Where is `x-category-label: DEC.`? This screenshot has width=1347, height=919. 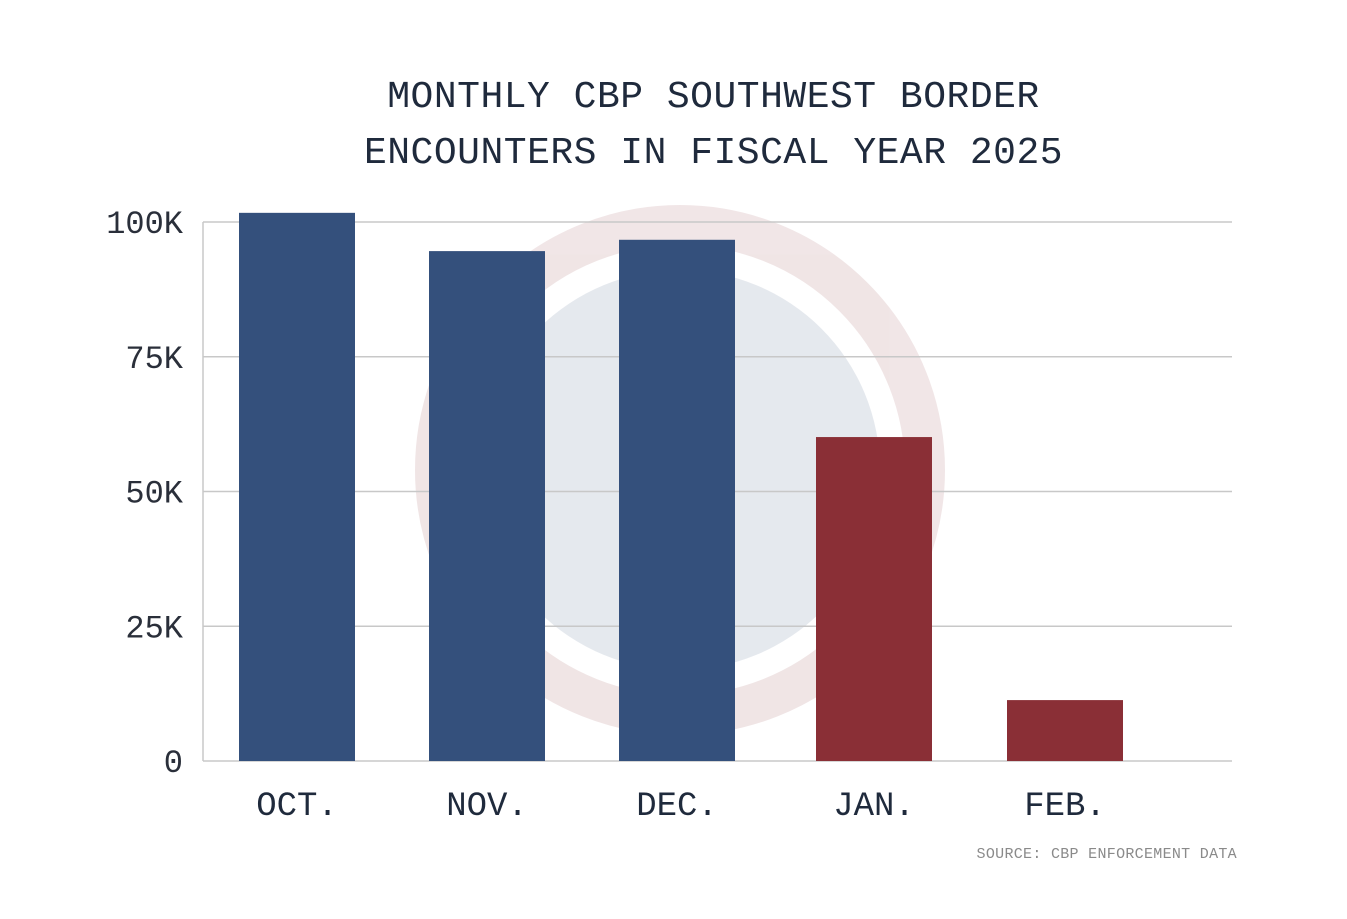
x-category-label: DEC. is located at coordinates (677, 807).